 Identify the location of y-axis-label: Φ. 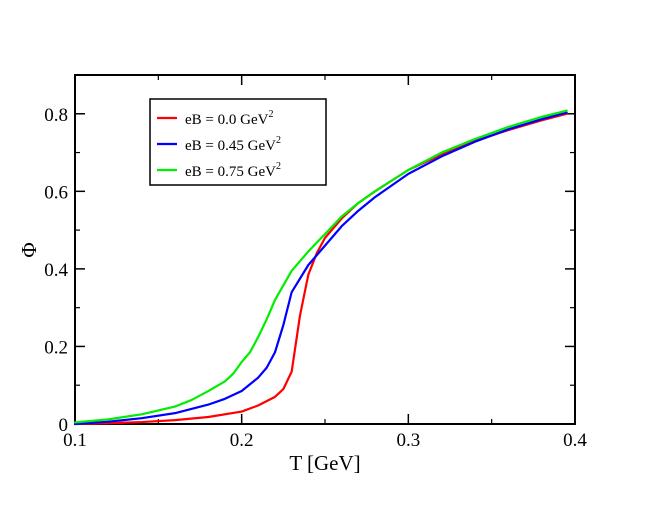
(29, 249).